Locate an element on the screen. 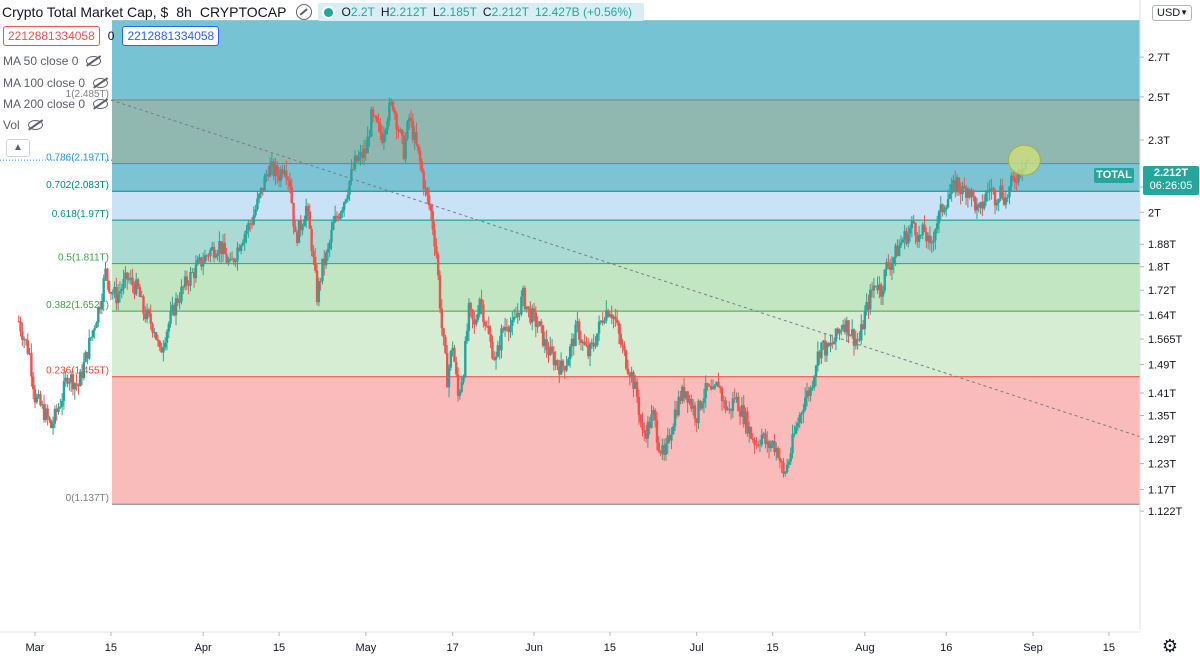 The image size is (1200, 662). chevron-up-icon: ▲ is located at coordinates (18, 148).